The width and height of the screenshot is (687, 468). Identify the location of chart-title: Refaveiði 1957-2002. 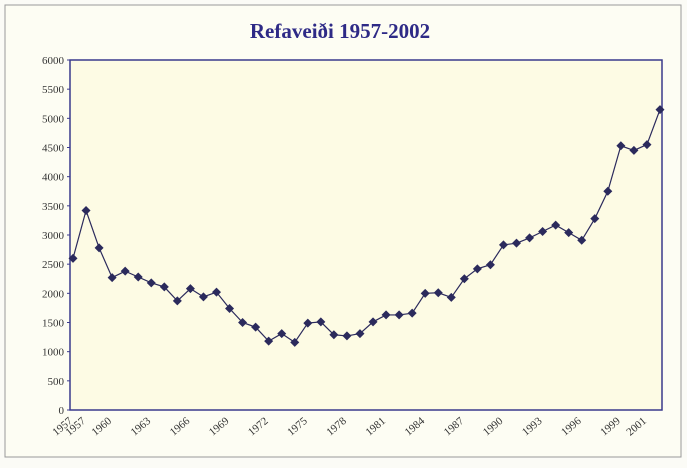
(340, 31).